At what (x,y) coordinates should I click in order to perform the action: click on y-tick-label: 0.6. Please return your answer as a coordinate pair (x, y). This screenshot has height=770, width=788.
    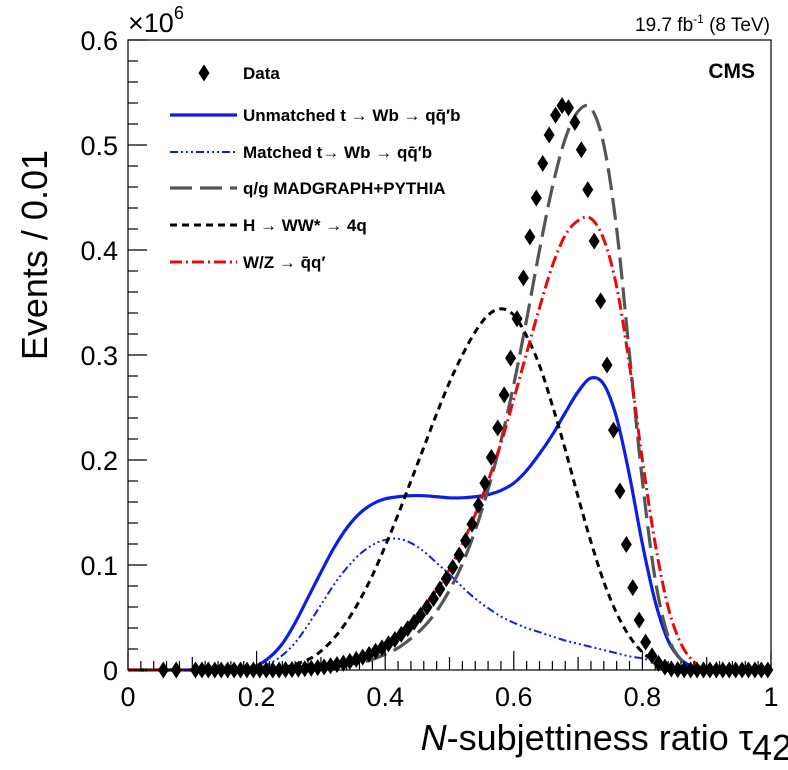
    Looking at the image, I should click on (99, 41).